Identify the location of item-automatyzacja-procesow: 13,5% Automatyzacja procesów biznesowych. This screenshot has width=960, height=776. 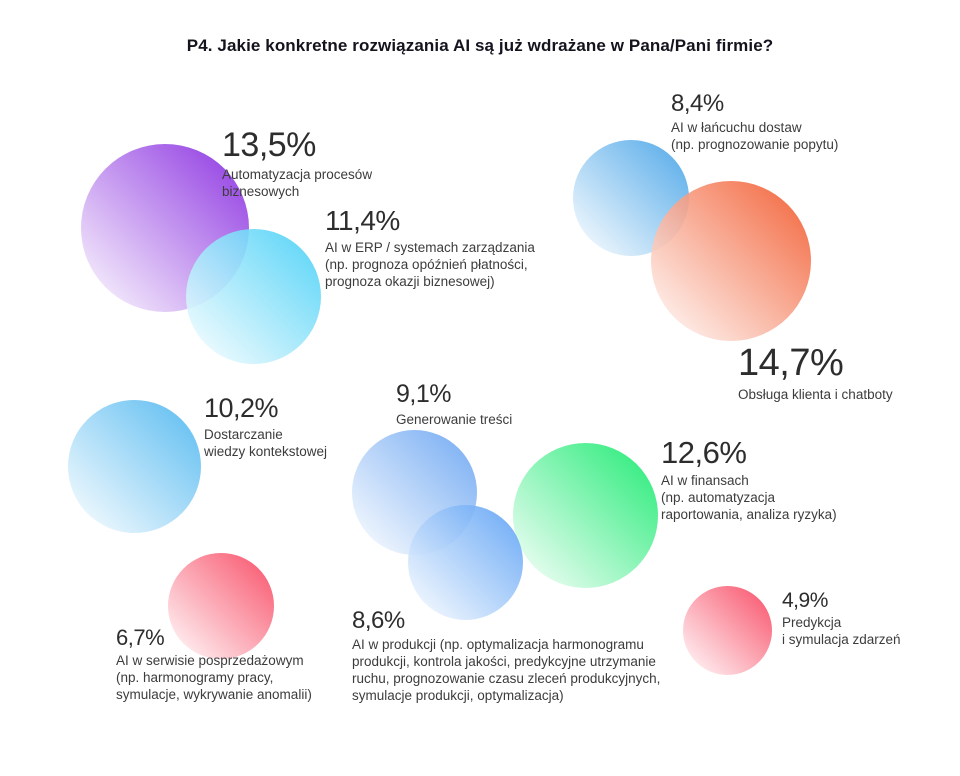
(297, 164).